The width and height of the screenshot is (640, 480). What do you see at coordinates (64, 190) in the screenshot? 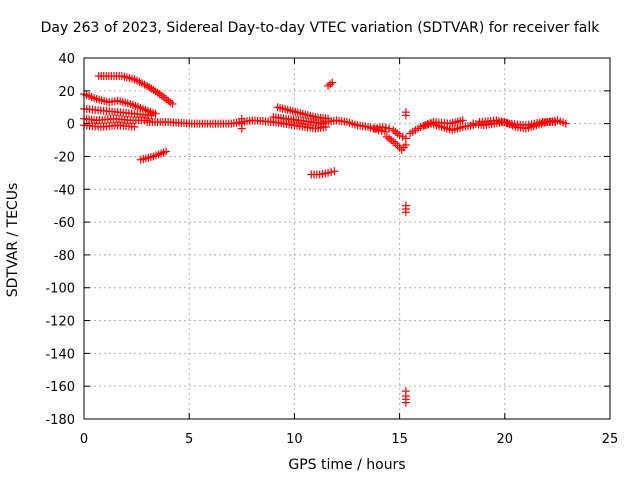
I see `y-tick-label: -40` at bounding box center [64, 190].